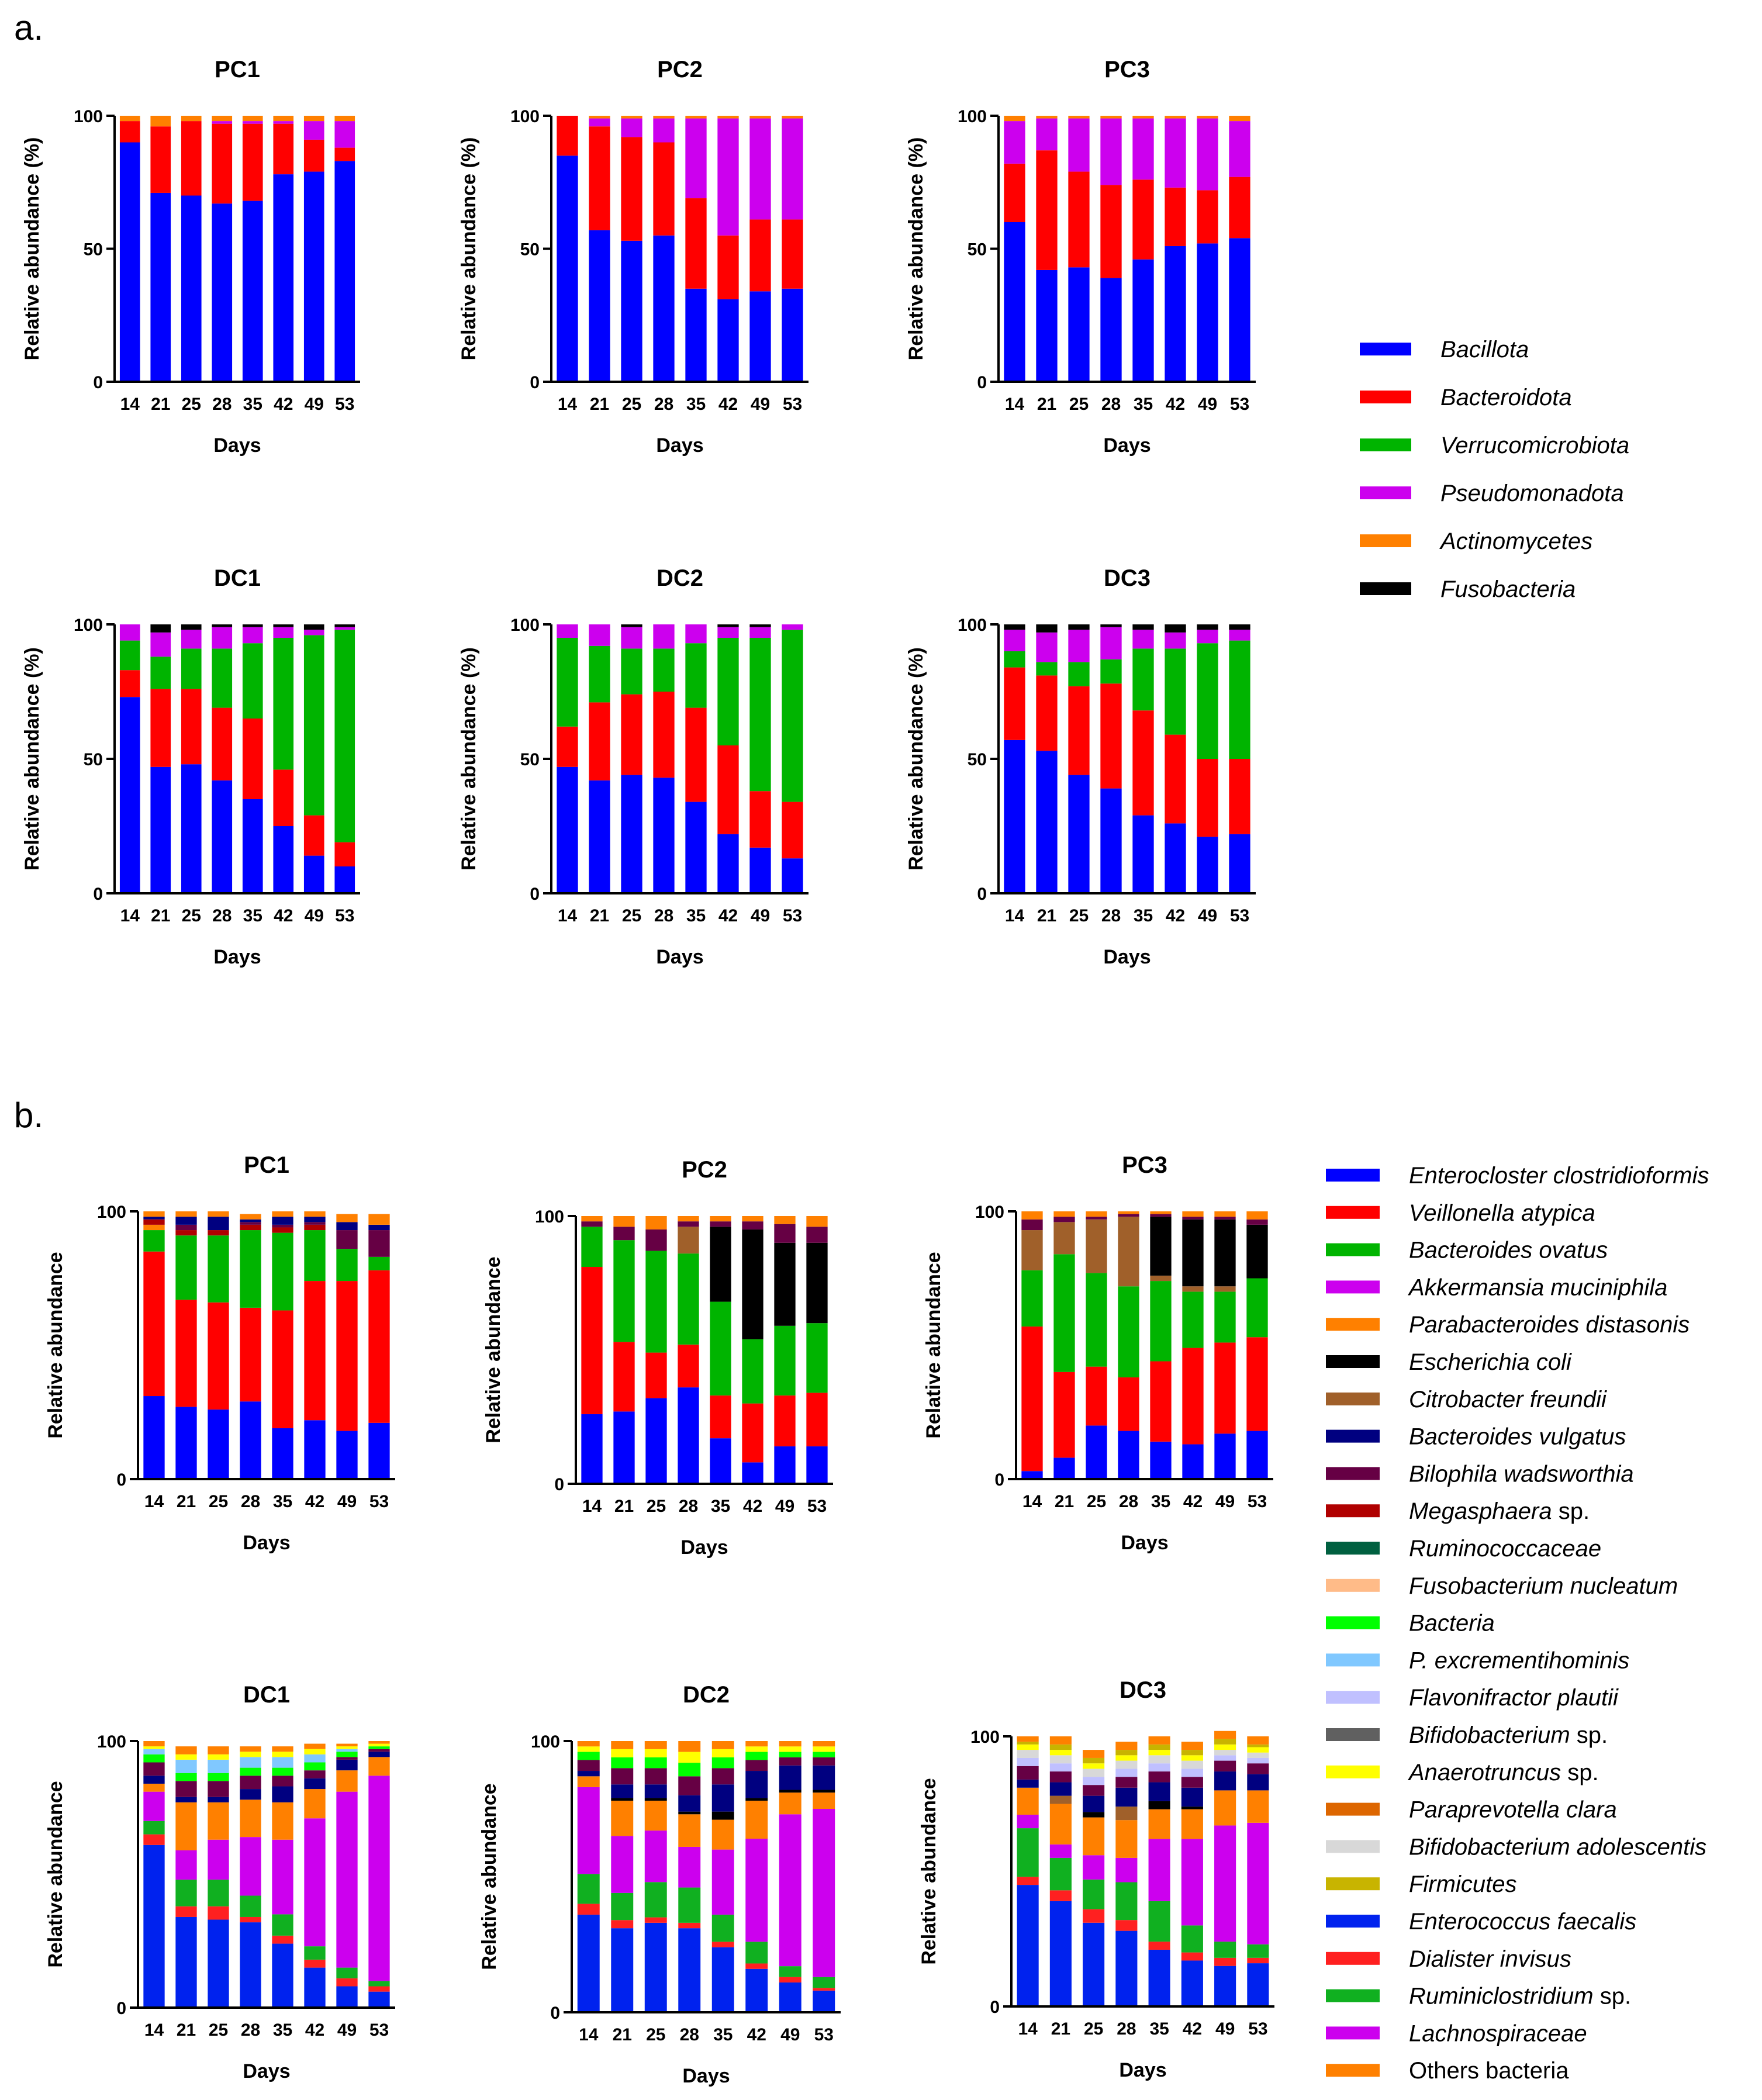  What do you see at coordinates (977, 250) in the screenshot?
I see `y-tick-label: 50` at bounding box center [977, 250].